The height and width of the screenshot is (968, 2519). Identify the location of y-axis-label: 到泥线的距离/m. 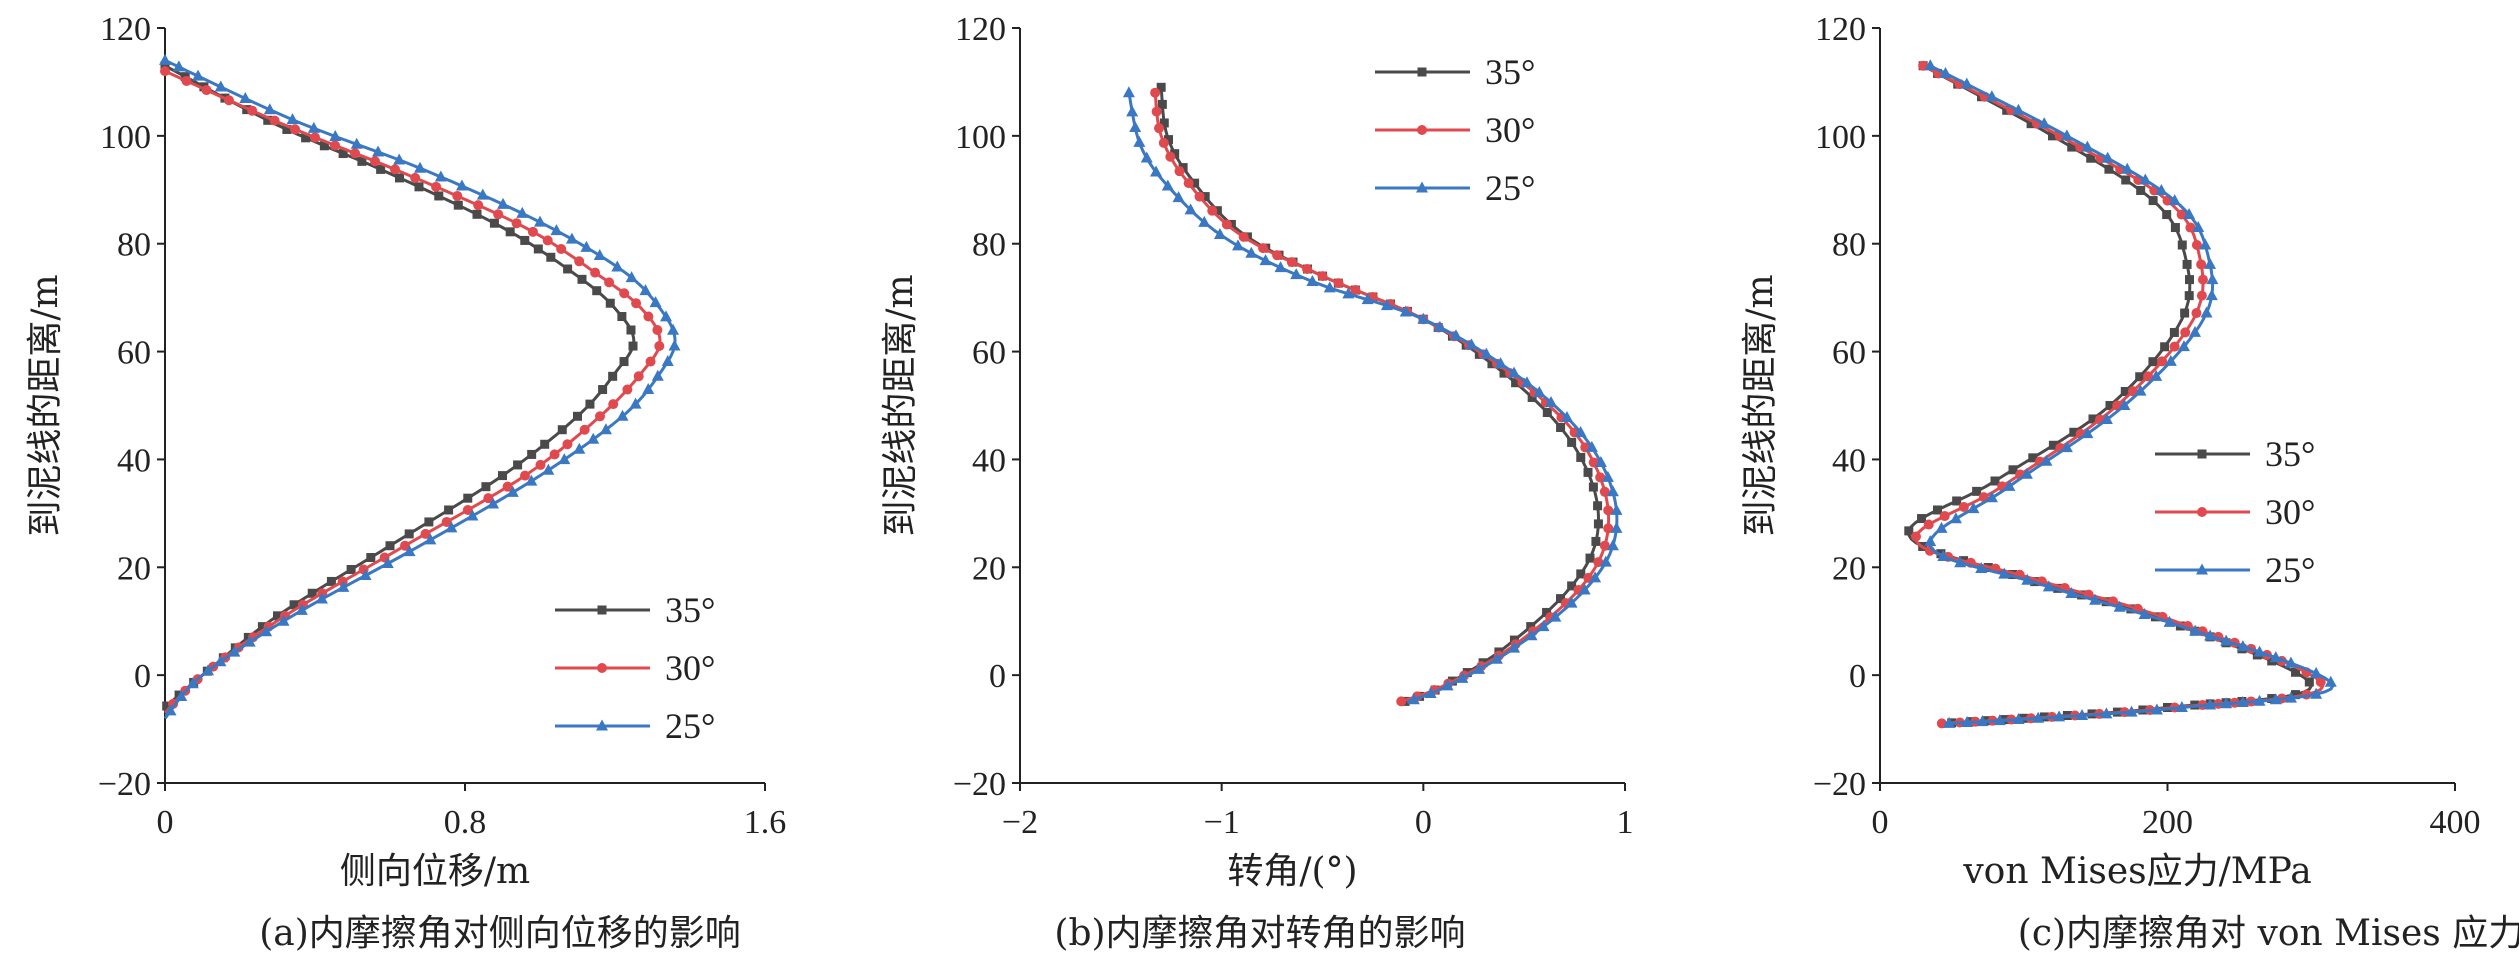
(1760, 405).